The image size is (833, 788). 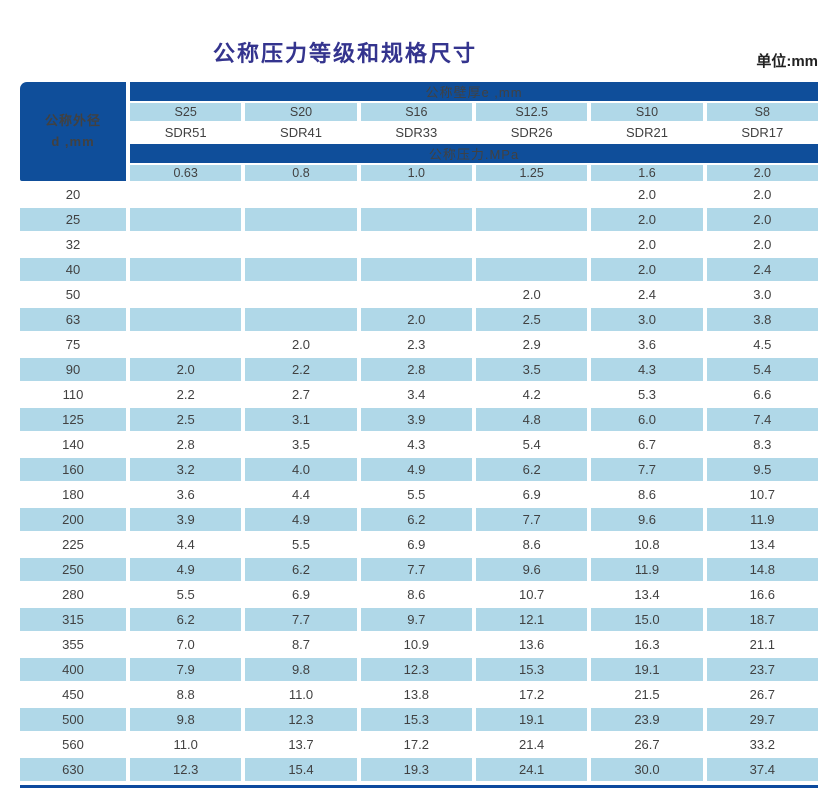 What do you see at coordinates (647, 173) in the screenshot?
I see `pressure-value-cell: 1.6` at bounding box center [647, 173].